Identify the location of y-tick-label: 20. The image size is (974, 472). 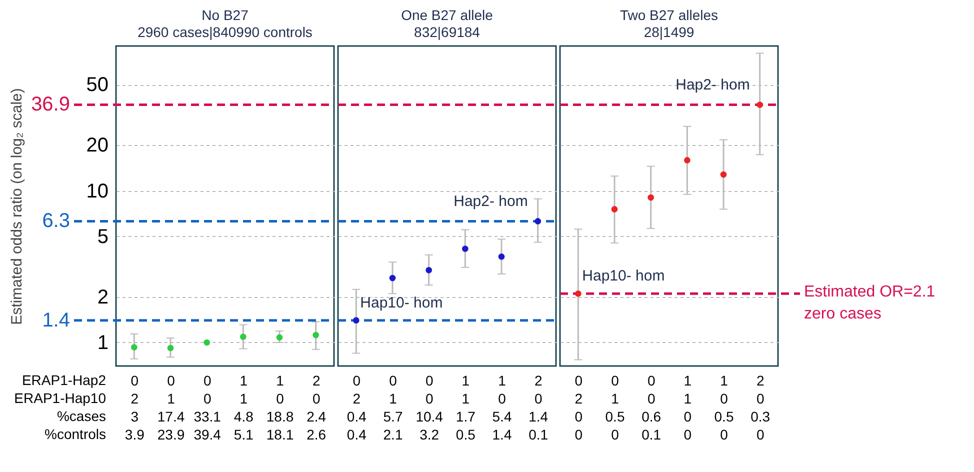
(97, 145).